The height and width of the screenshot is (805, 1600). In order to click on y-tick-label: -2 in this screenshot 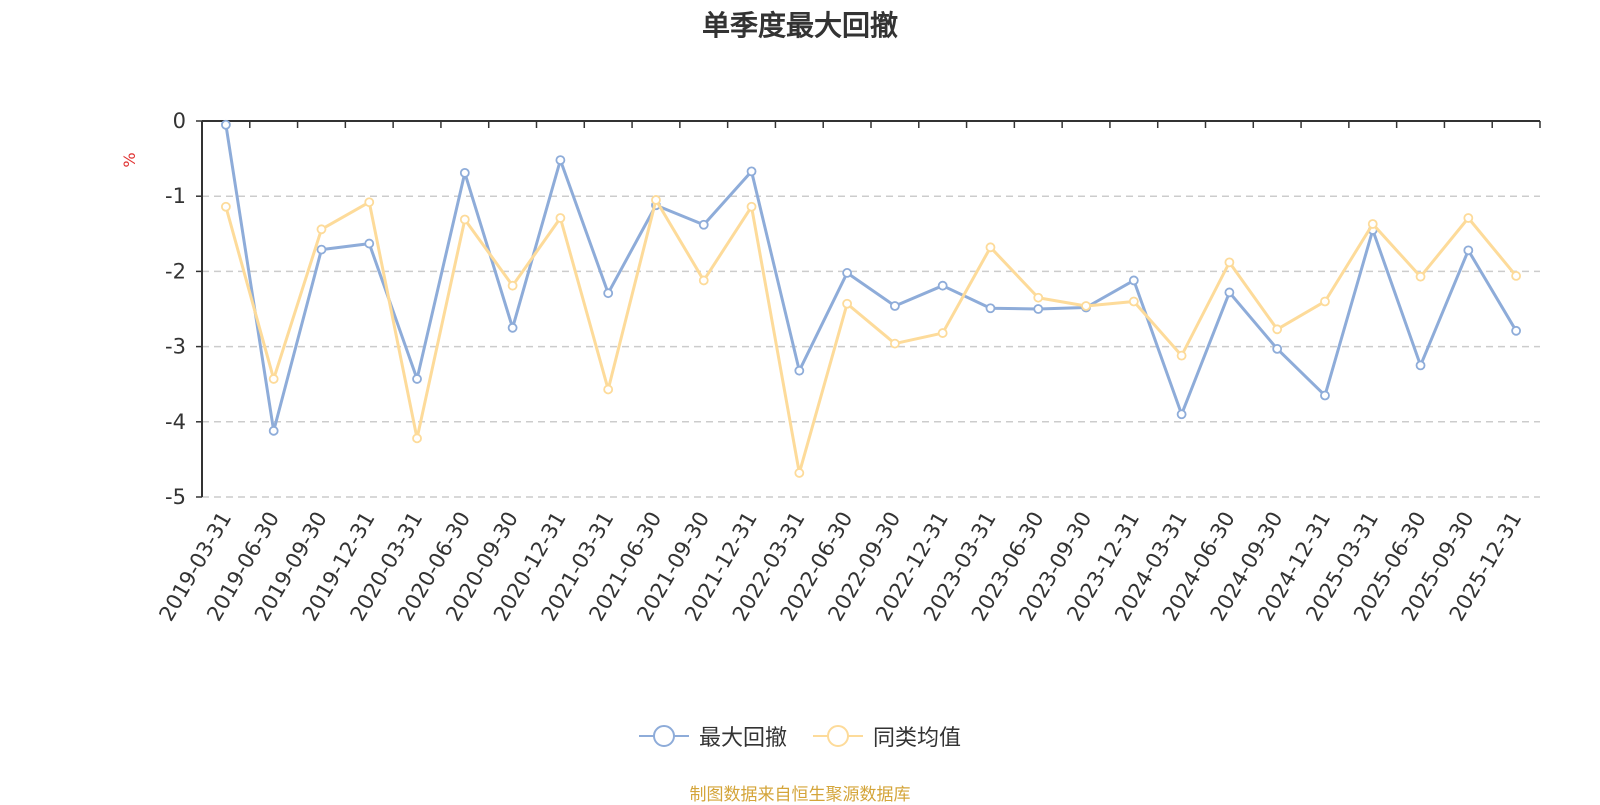, I will do `click(175, 271)`.